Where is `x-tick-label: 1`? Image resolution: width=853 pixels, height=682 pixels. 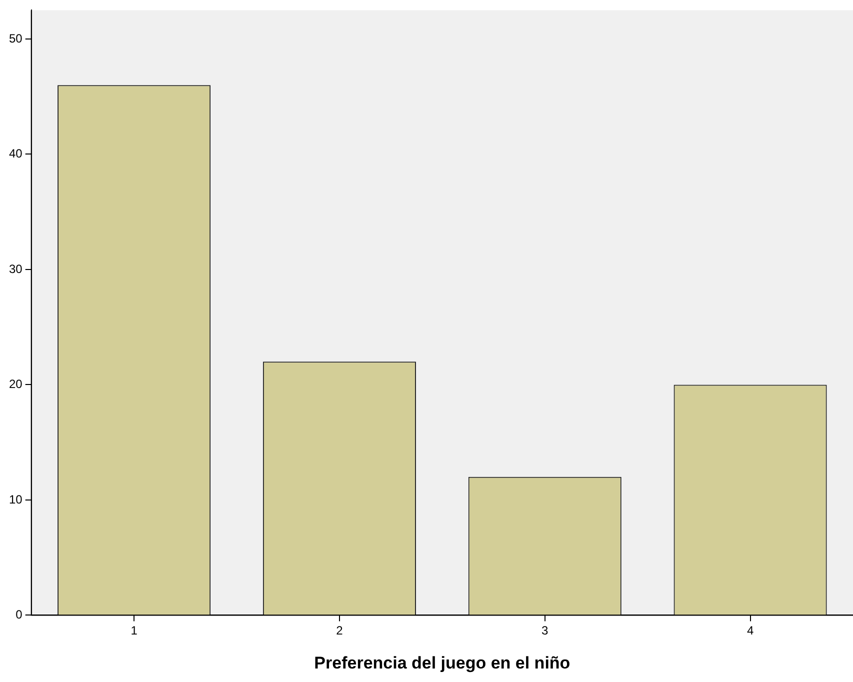
x-tick-label: 1 is located at coordinates (134, 631).